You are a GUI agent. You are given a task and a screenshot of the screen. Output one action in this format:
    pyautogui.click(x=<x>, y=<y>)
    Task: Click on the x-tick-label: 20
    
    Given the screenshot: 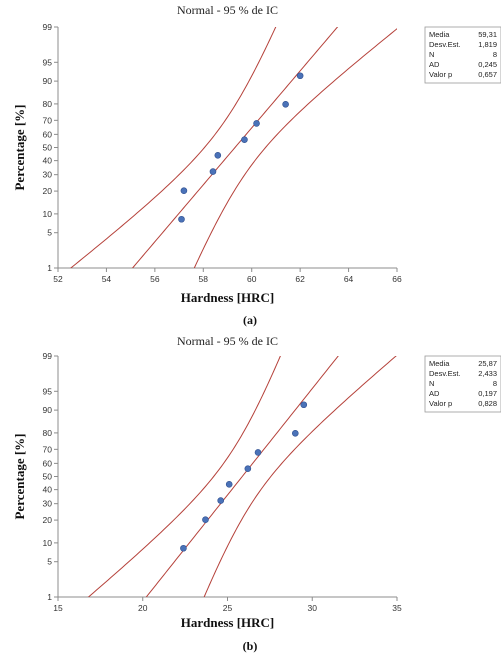 What is the action you would take?
    pyautogui.click(x=143, y=608)
    